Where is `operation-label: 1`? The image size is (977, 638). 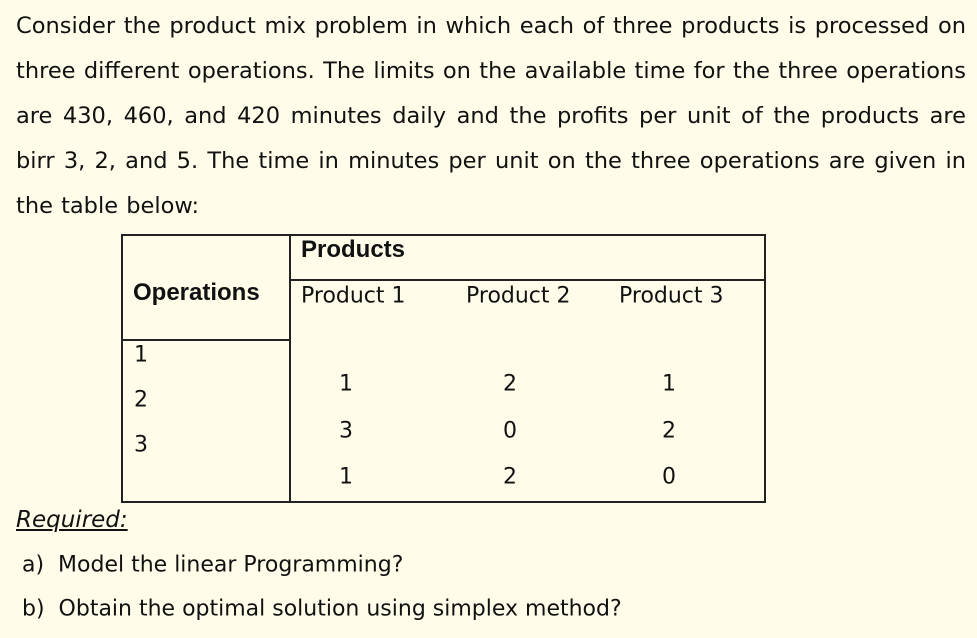 operation-label: 1 is located at coordinates (141, 355).